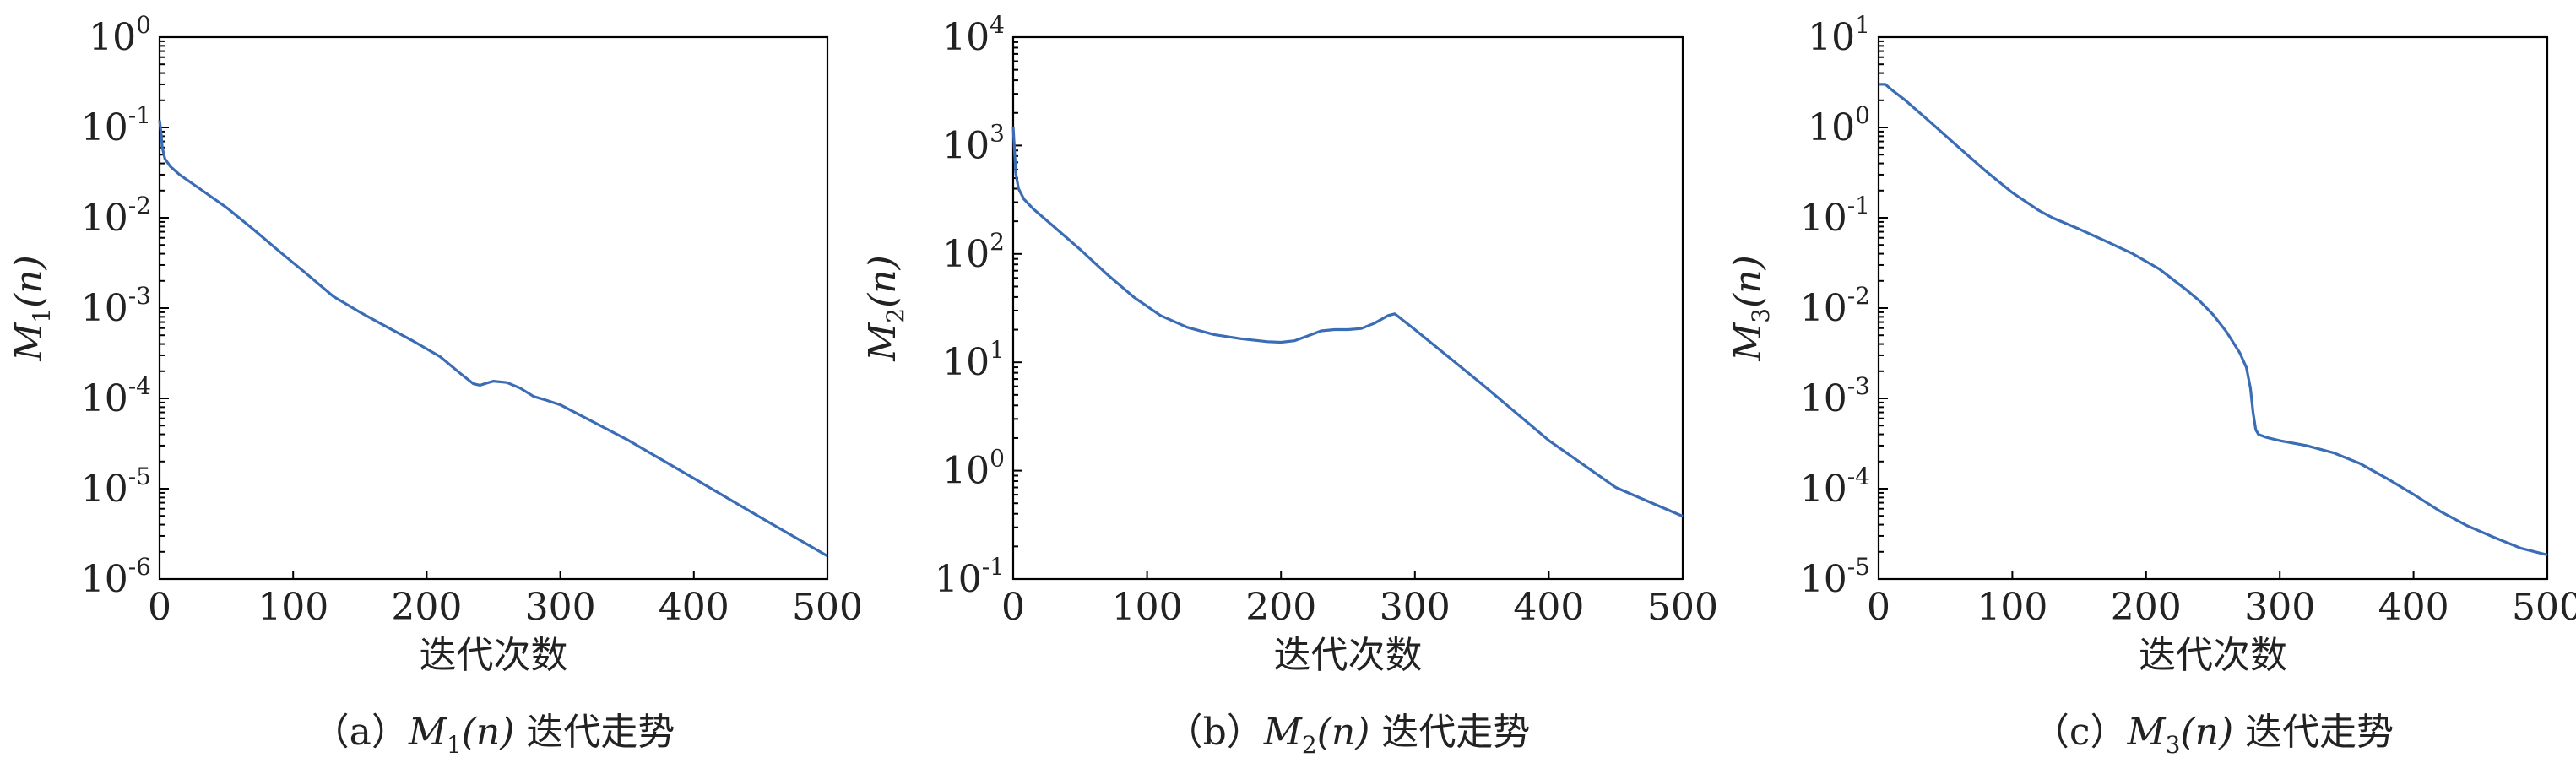  Describe the element at coordinates (1215, 732) in the screenshot. I see `caption-prefix: （b）` at that location.